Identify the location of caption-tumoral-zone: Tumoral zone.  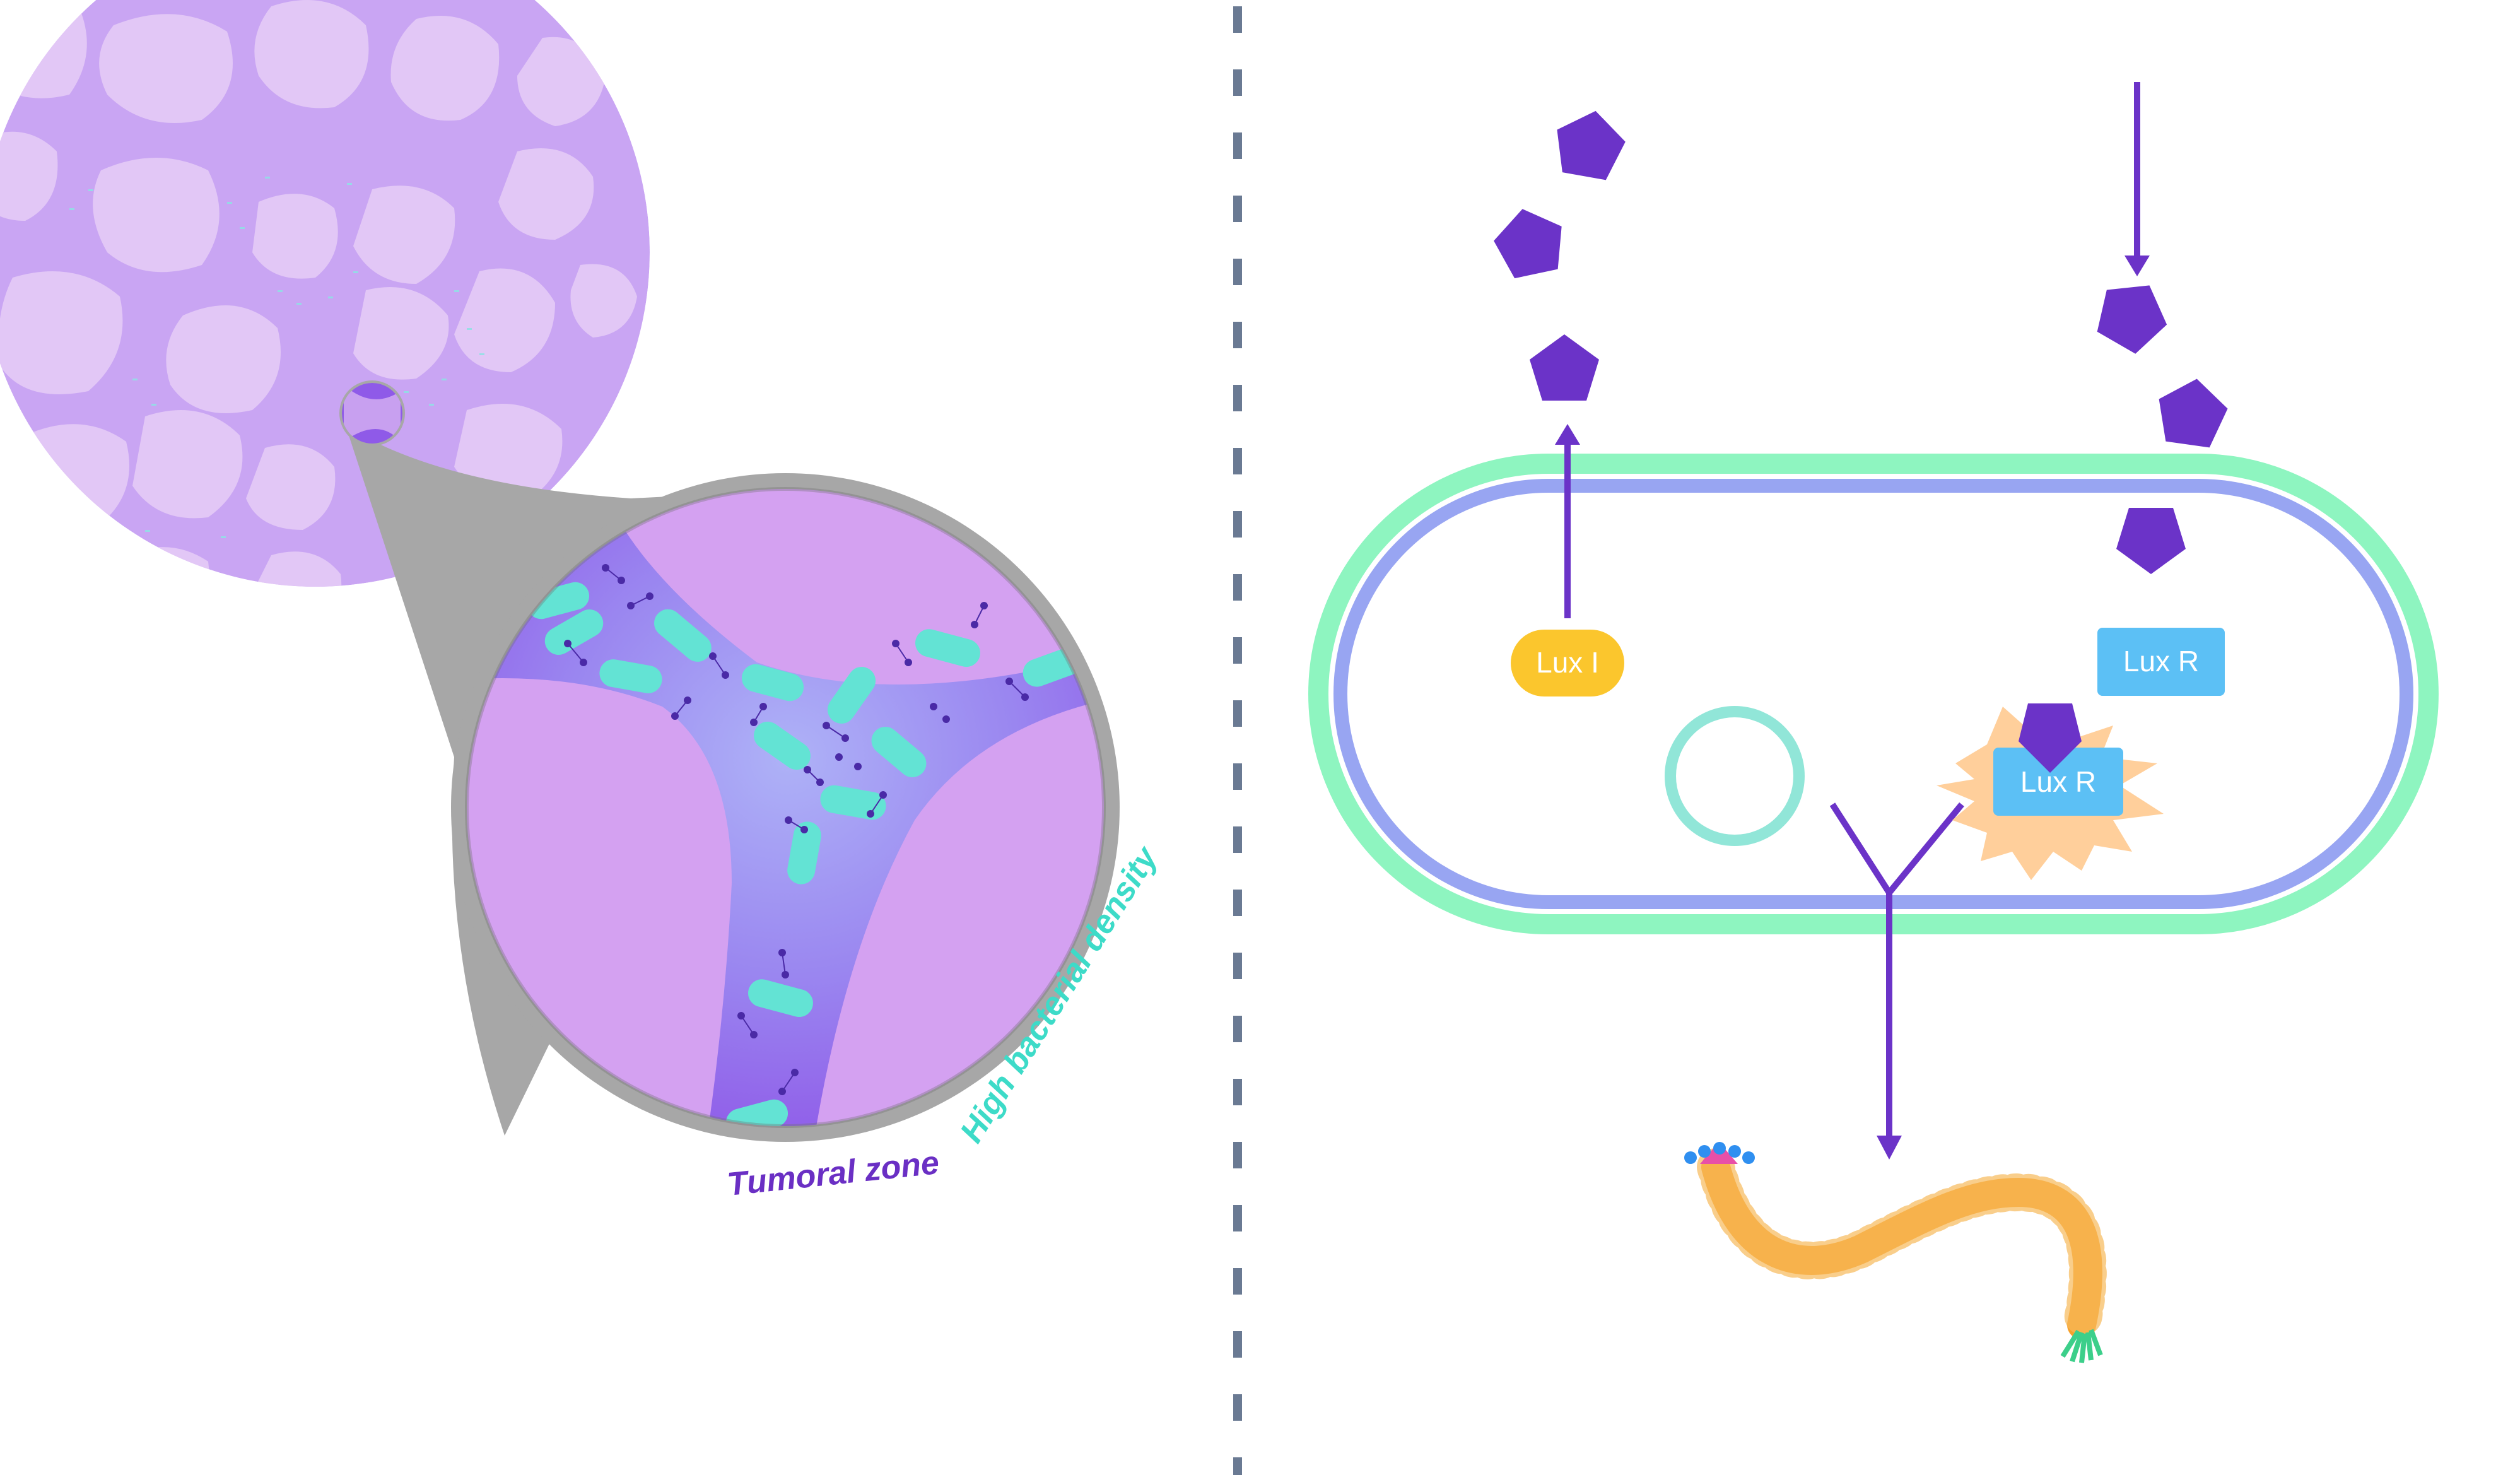
(833, 1173).